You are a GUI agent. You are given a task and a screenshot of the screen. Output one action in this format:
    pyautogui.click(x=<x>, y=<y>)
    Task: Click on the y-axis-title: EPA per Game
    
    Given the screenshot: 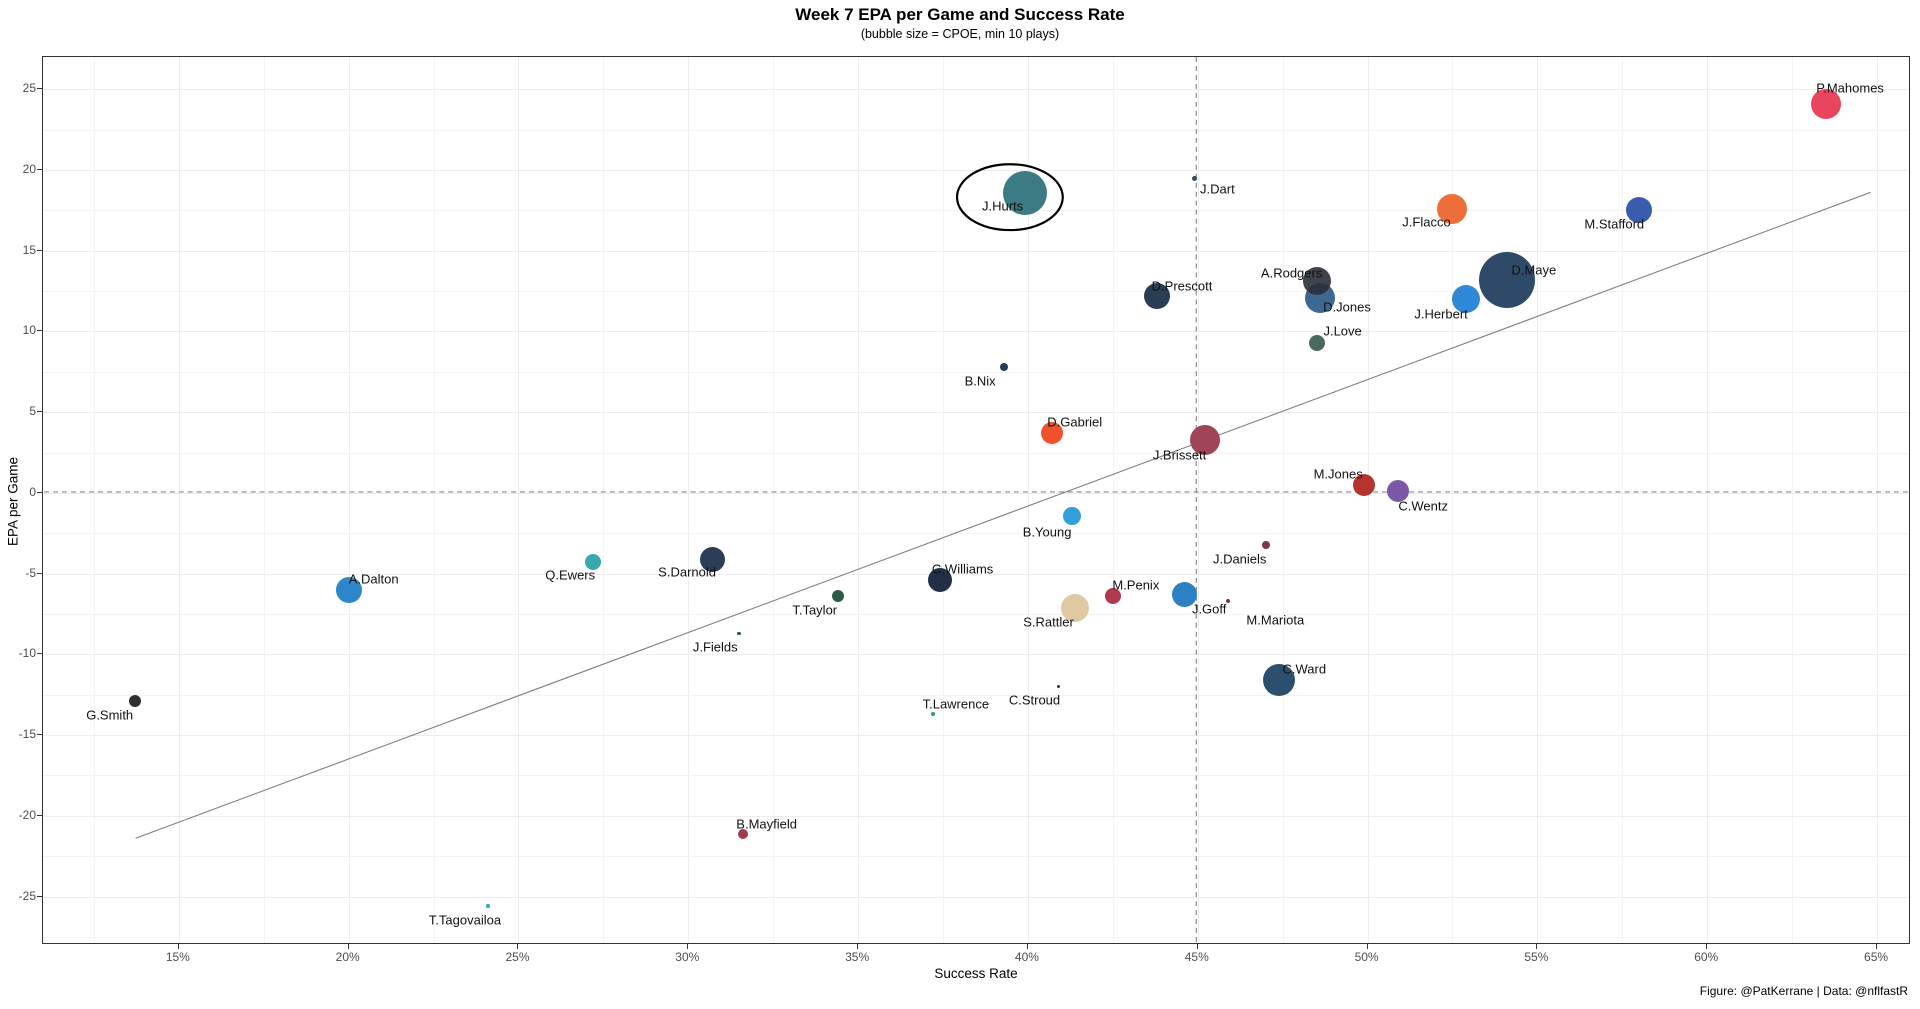 What is the action you would take?
    pyautogui.click(x=13, y=501)
    